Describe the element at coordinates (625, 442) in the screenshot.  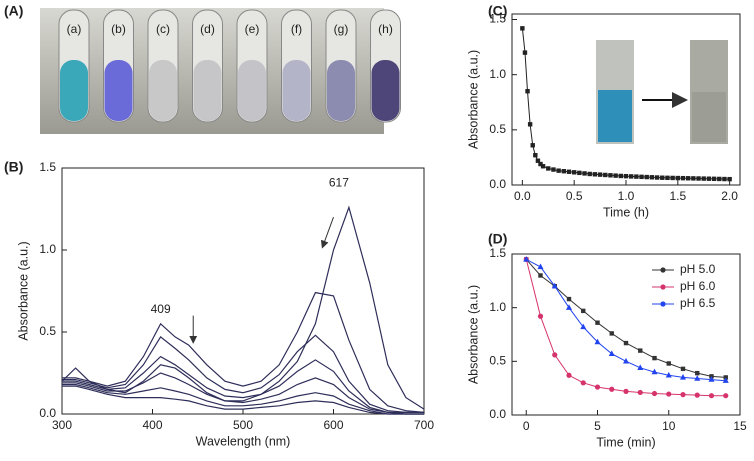
I see `x-axis-title: Time (min)` at that location.